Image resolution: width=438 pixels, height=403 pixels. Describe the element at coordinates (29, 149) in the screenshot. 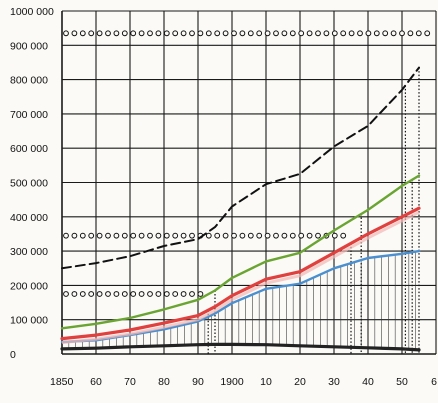

I see `y-tick-label: 600 000` at that location.